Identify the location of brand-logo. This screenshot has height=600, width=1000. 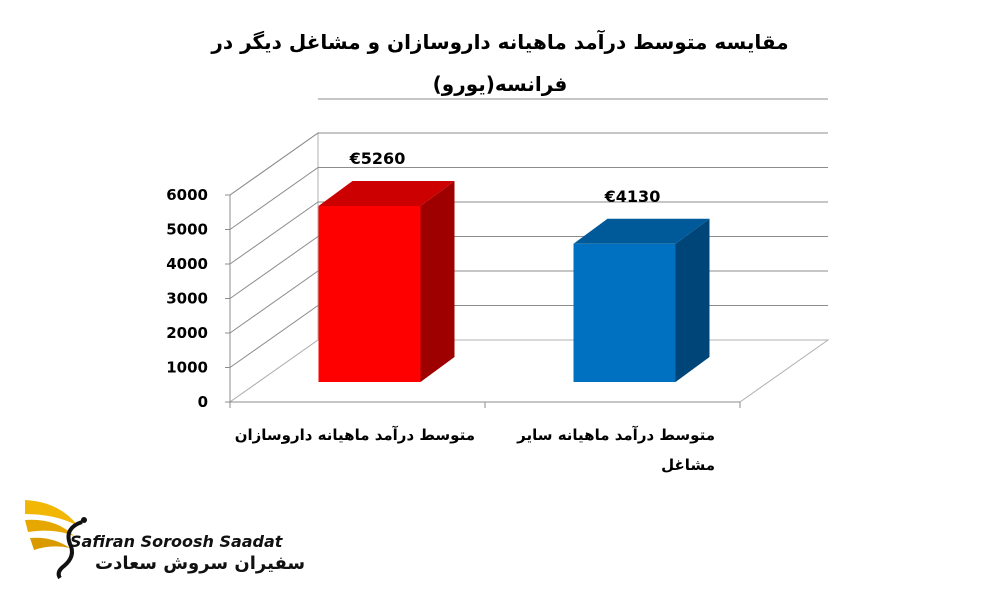
(56, 540).